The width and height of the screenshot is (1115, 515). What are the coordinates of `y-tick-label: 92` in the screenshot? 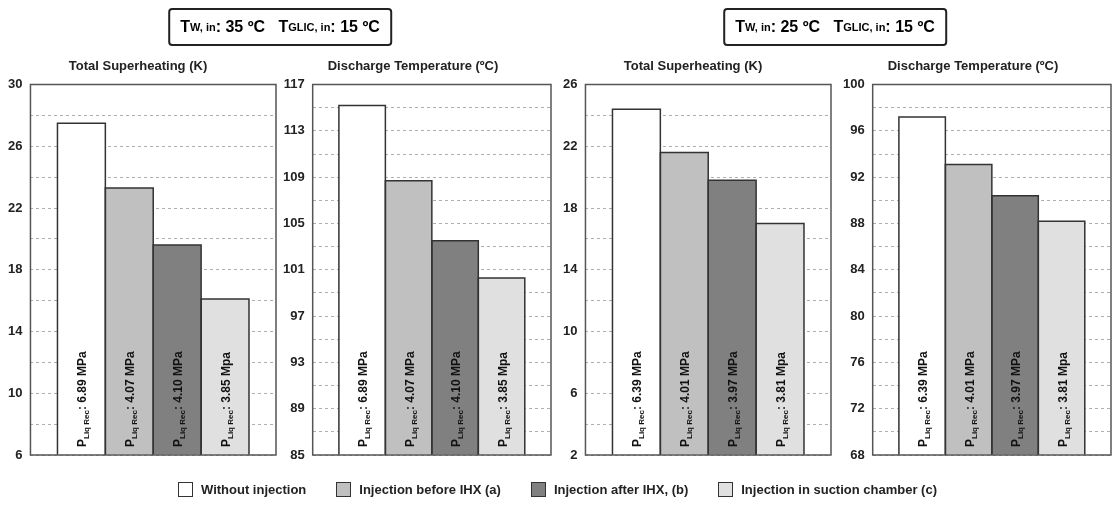 It's located at (857, 176).